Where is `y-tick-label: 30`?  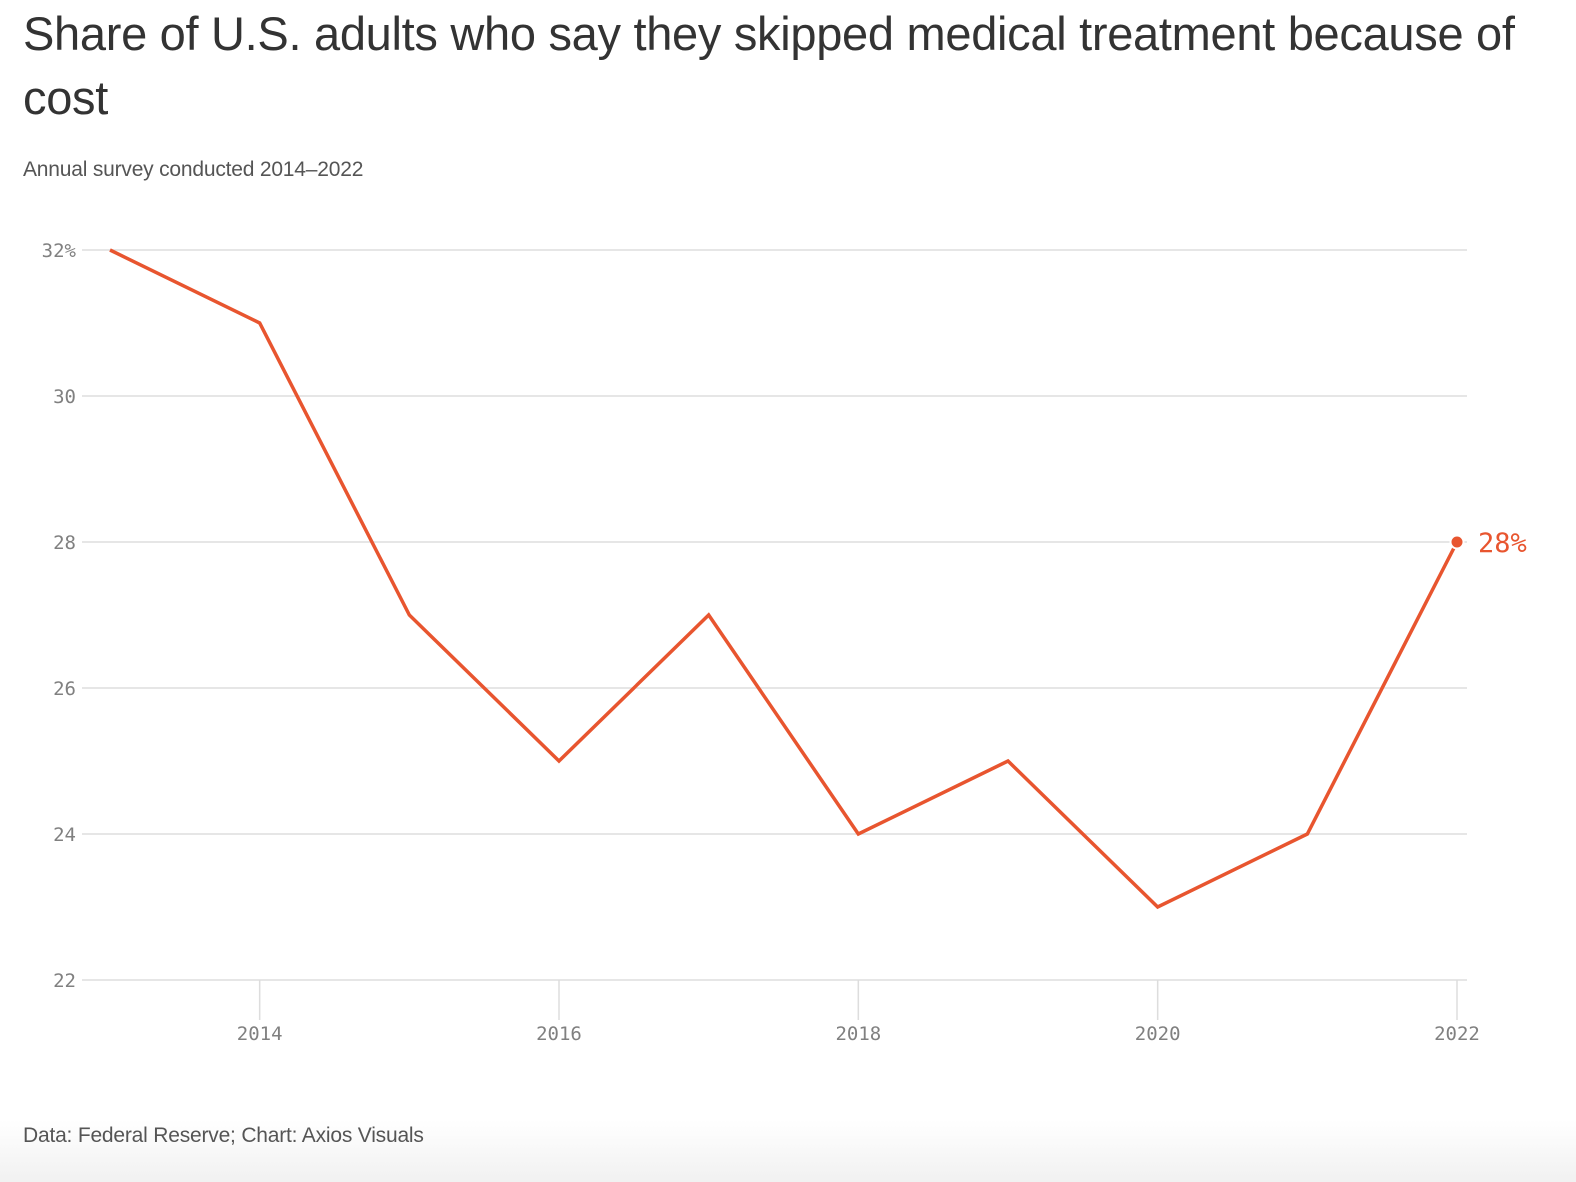 y-tick-label: 30 is located at coordinates (64, 397).